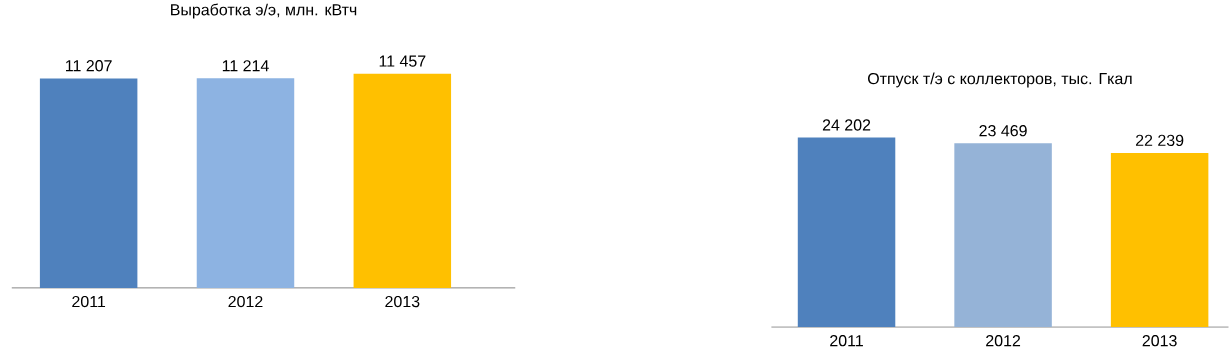  Describe the element at coordinates (89, 66) in the screenshot. I see `data-label: 11 207` at that location.